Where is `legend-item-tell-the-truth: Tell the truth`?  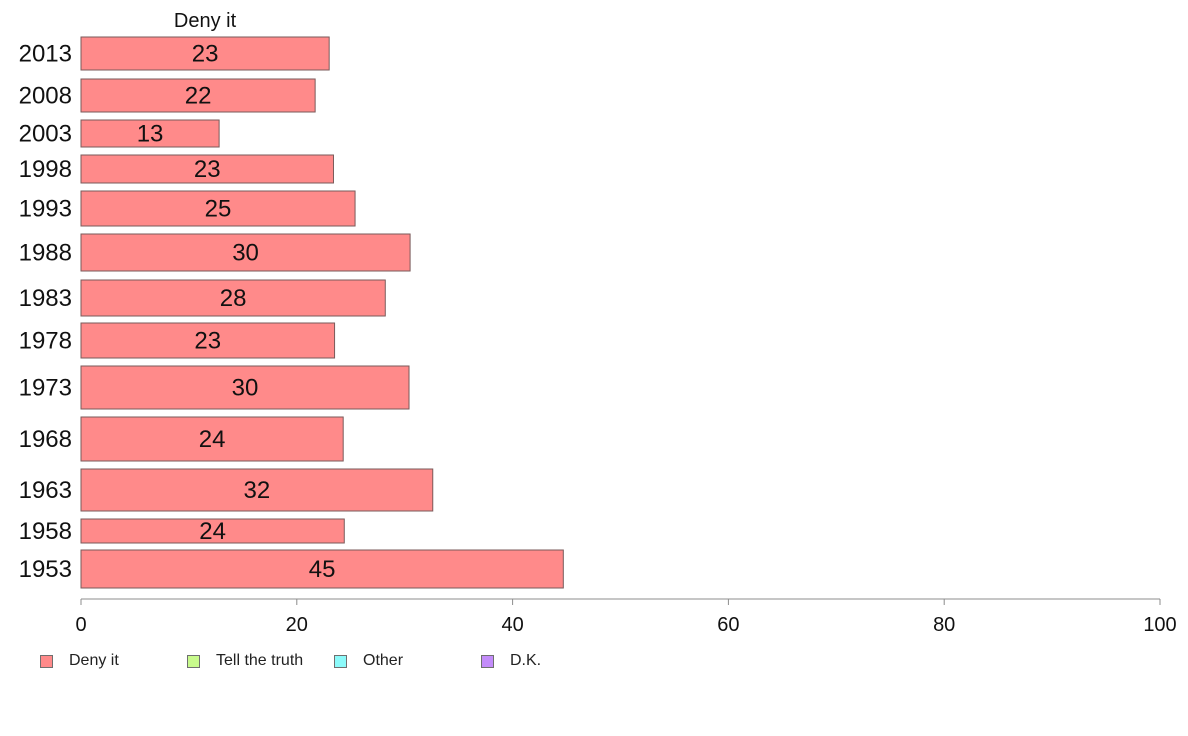 legend-item-tell-the-truth: Tell the truth is located at coordinates (245, 661).